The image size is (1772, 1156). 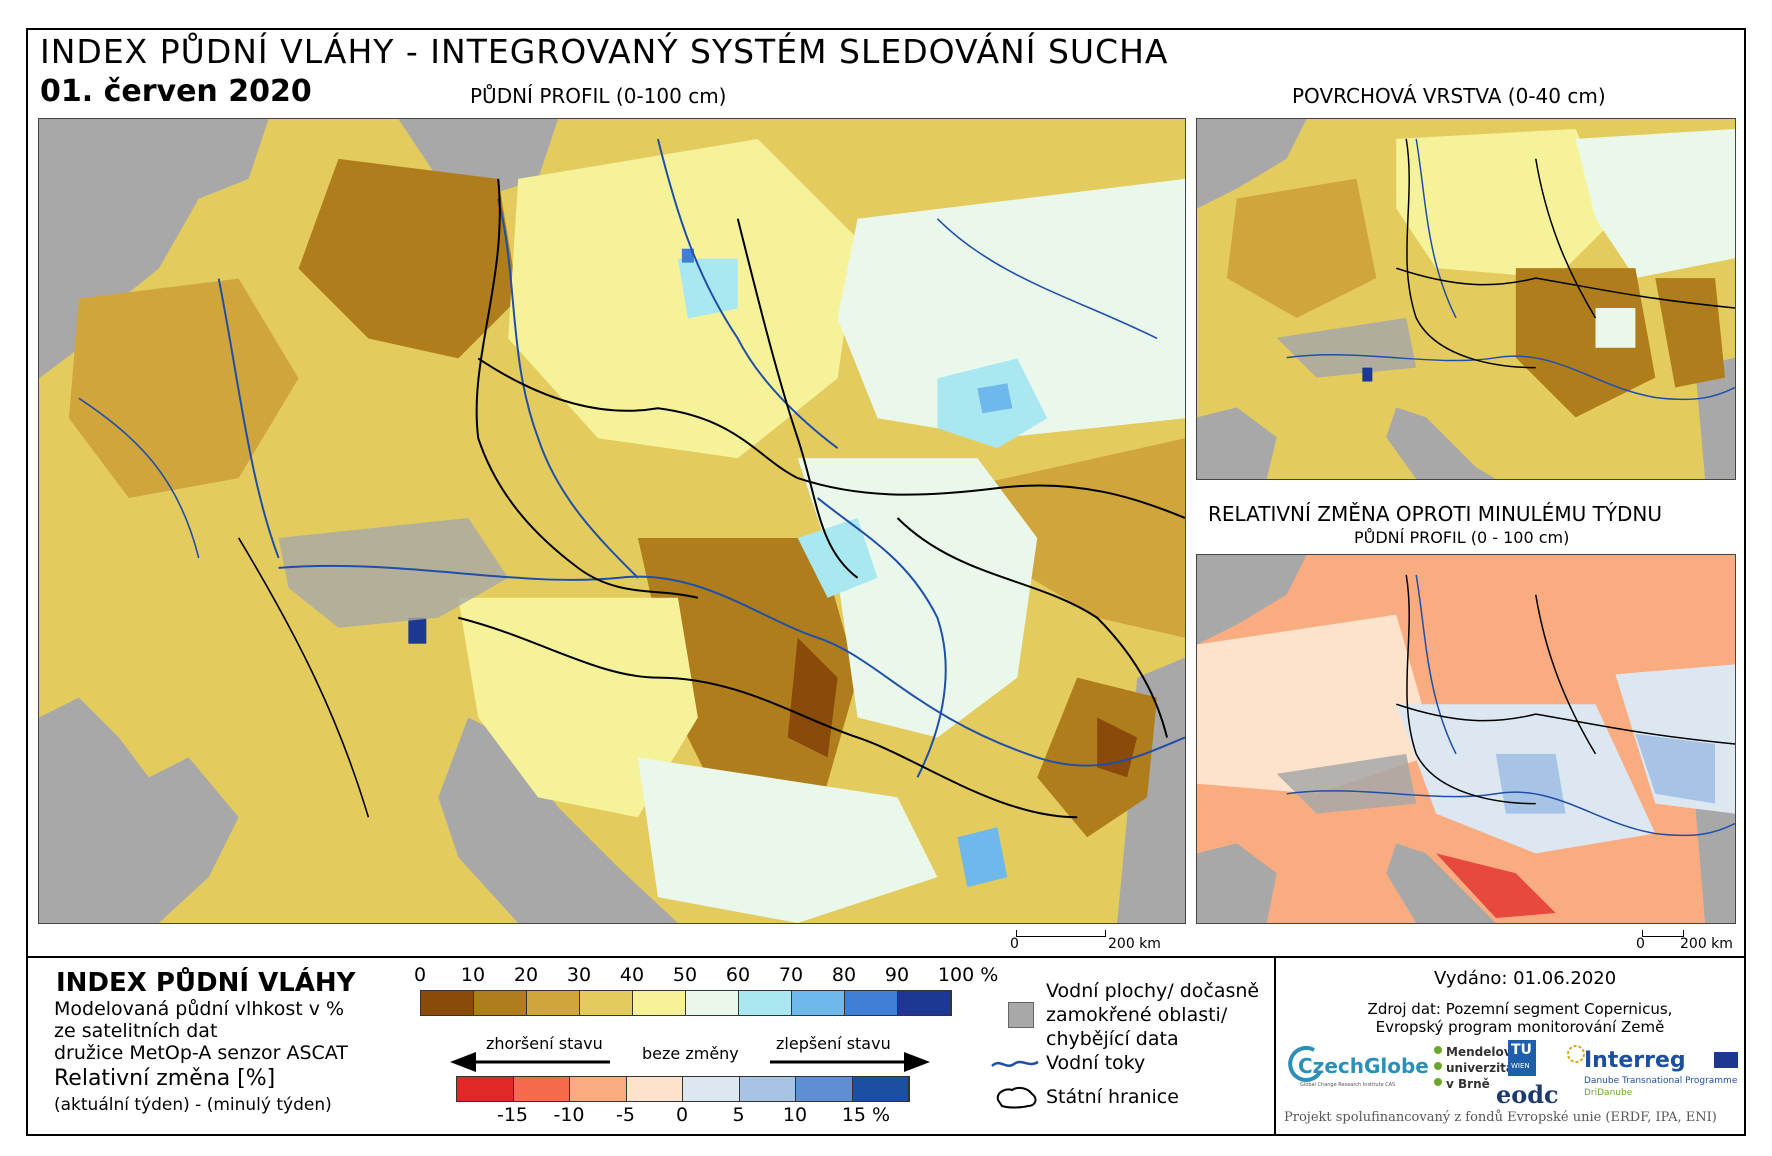 What do you see at coordinates (1449, 96) in the screenshot?
I see `surface-map-label: POVRCHOVÁ VRSTVA (0-40 cm)` at bounding box center [1449, 96].